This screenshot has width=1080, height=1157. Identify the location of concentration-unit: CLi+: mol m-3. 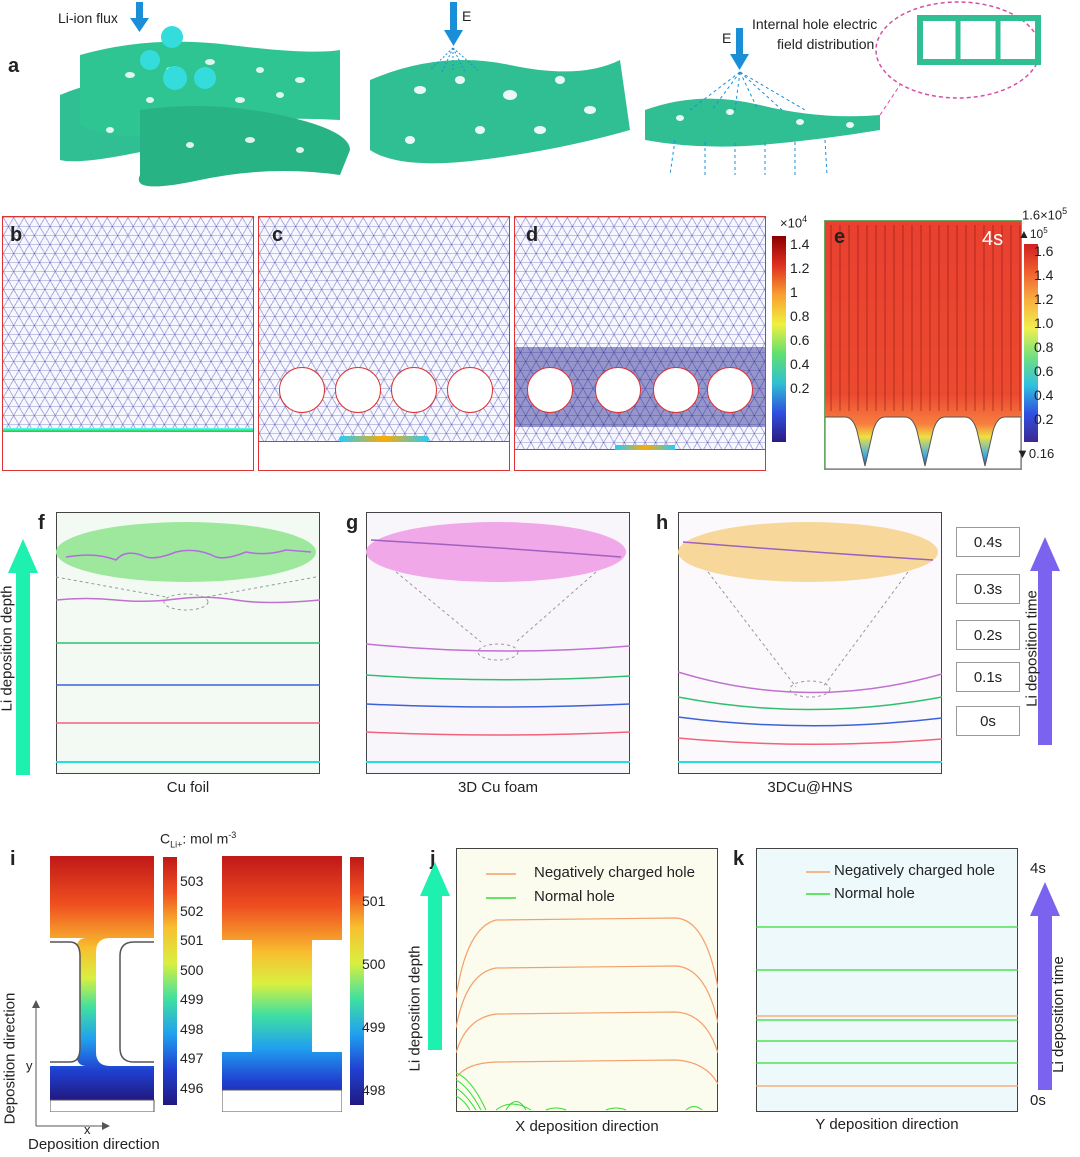
(198, 840).